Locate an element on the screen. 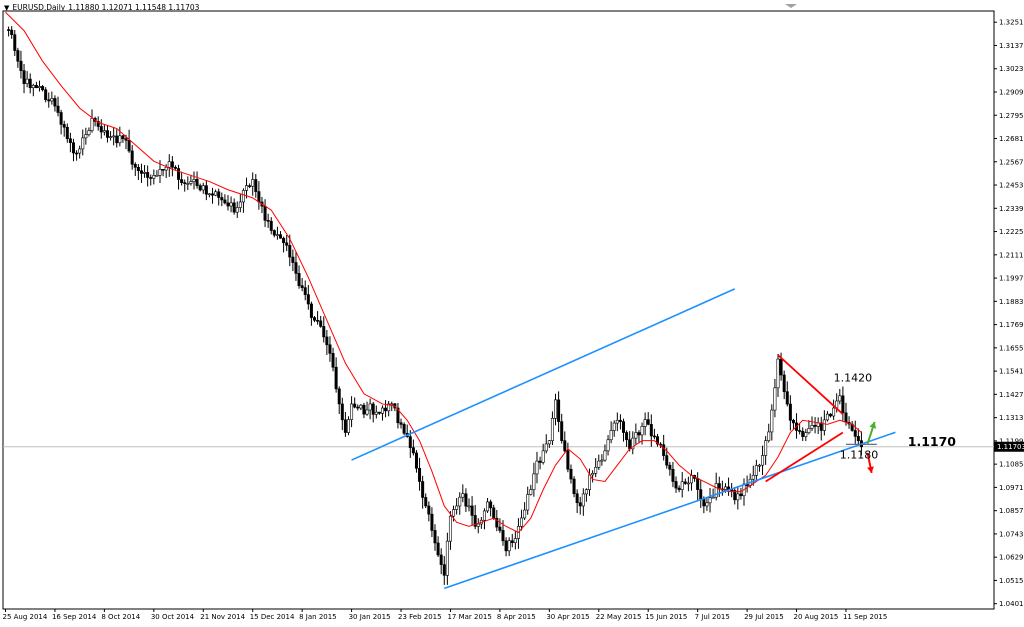  y-tick-label: 1.27950 is located at coordinates (1011, 116).